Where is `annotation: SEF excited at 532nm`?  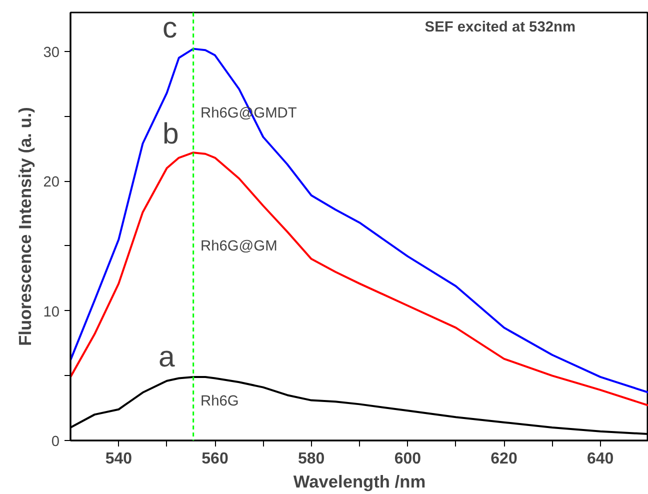 annotation: SEF excited at 532nm is located at coordinates (500, 28).